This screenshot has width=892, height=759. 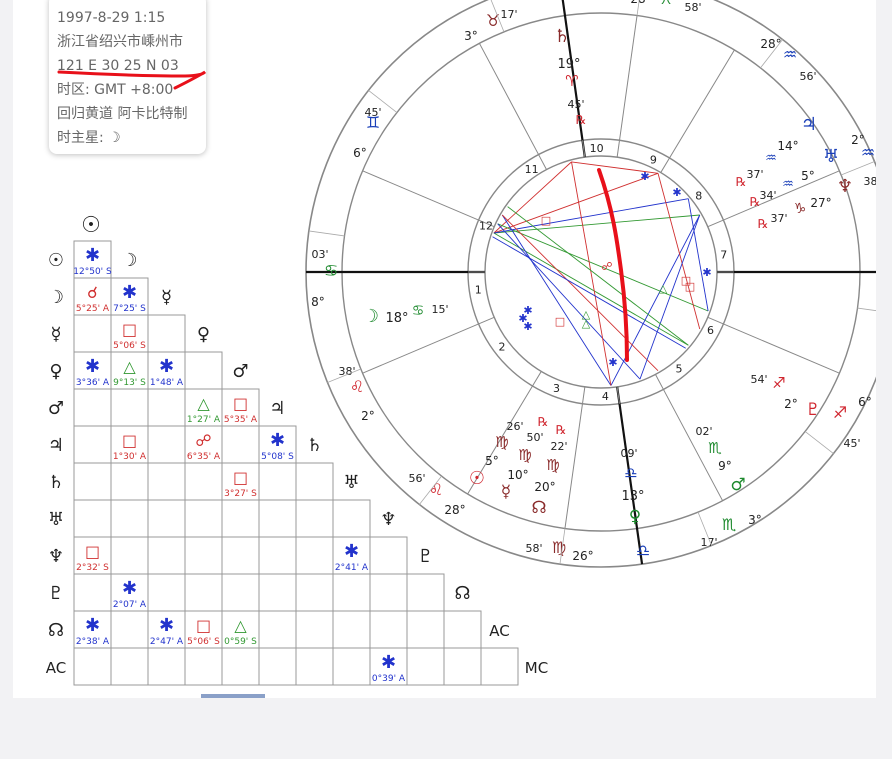 I want to click on planet-label: ♎, so click(x=630, y=473).